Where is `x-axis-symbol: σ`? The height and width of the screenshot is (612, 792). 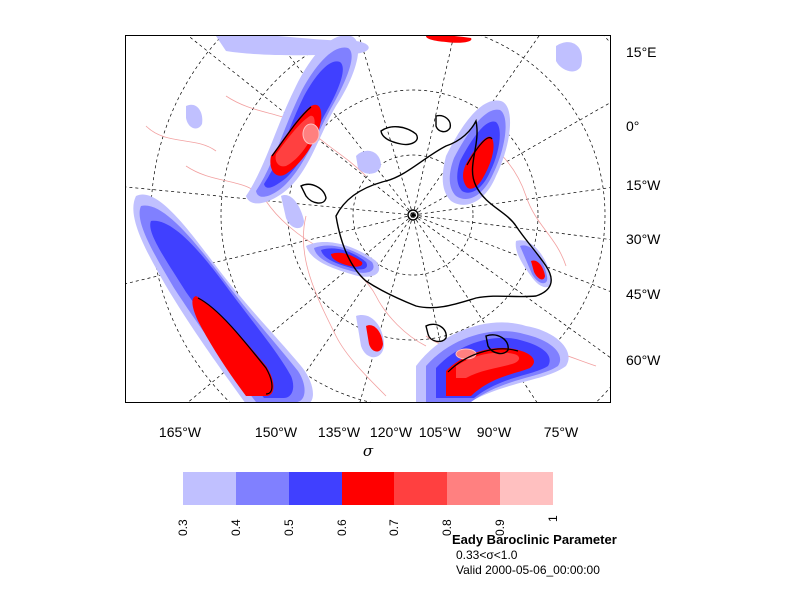 x-axis-symbol: σ is located at coordinates (368, 451).